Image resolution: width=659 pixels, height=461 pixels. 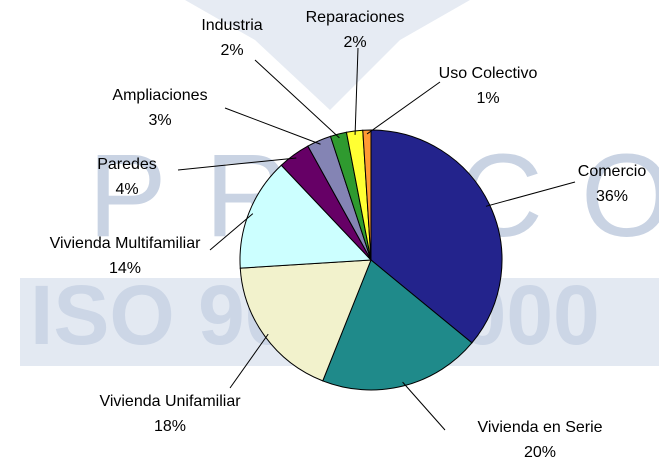 I want to click on slice-label: Reparaciones, so click(x=355, y=17).